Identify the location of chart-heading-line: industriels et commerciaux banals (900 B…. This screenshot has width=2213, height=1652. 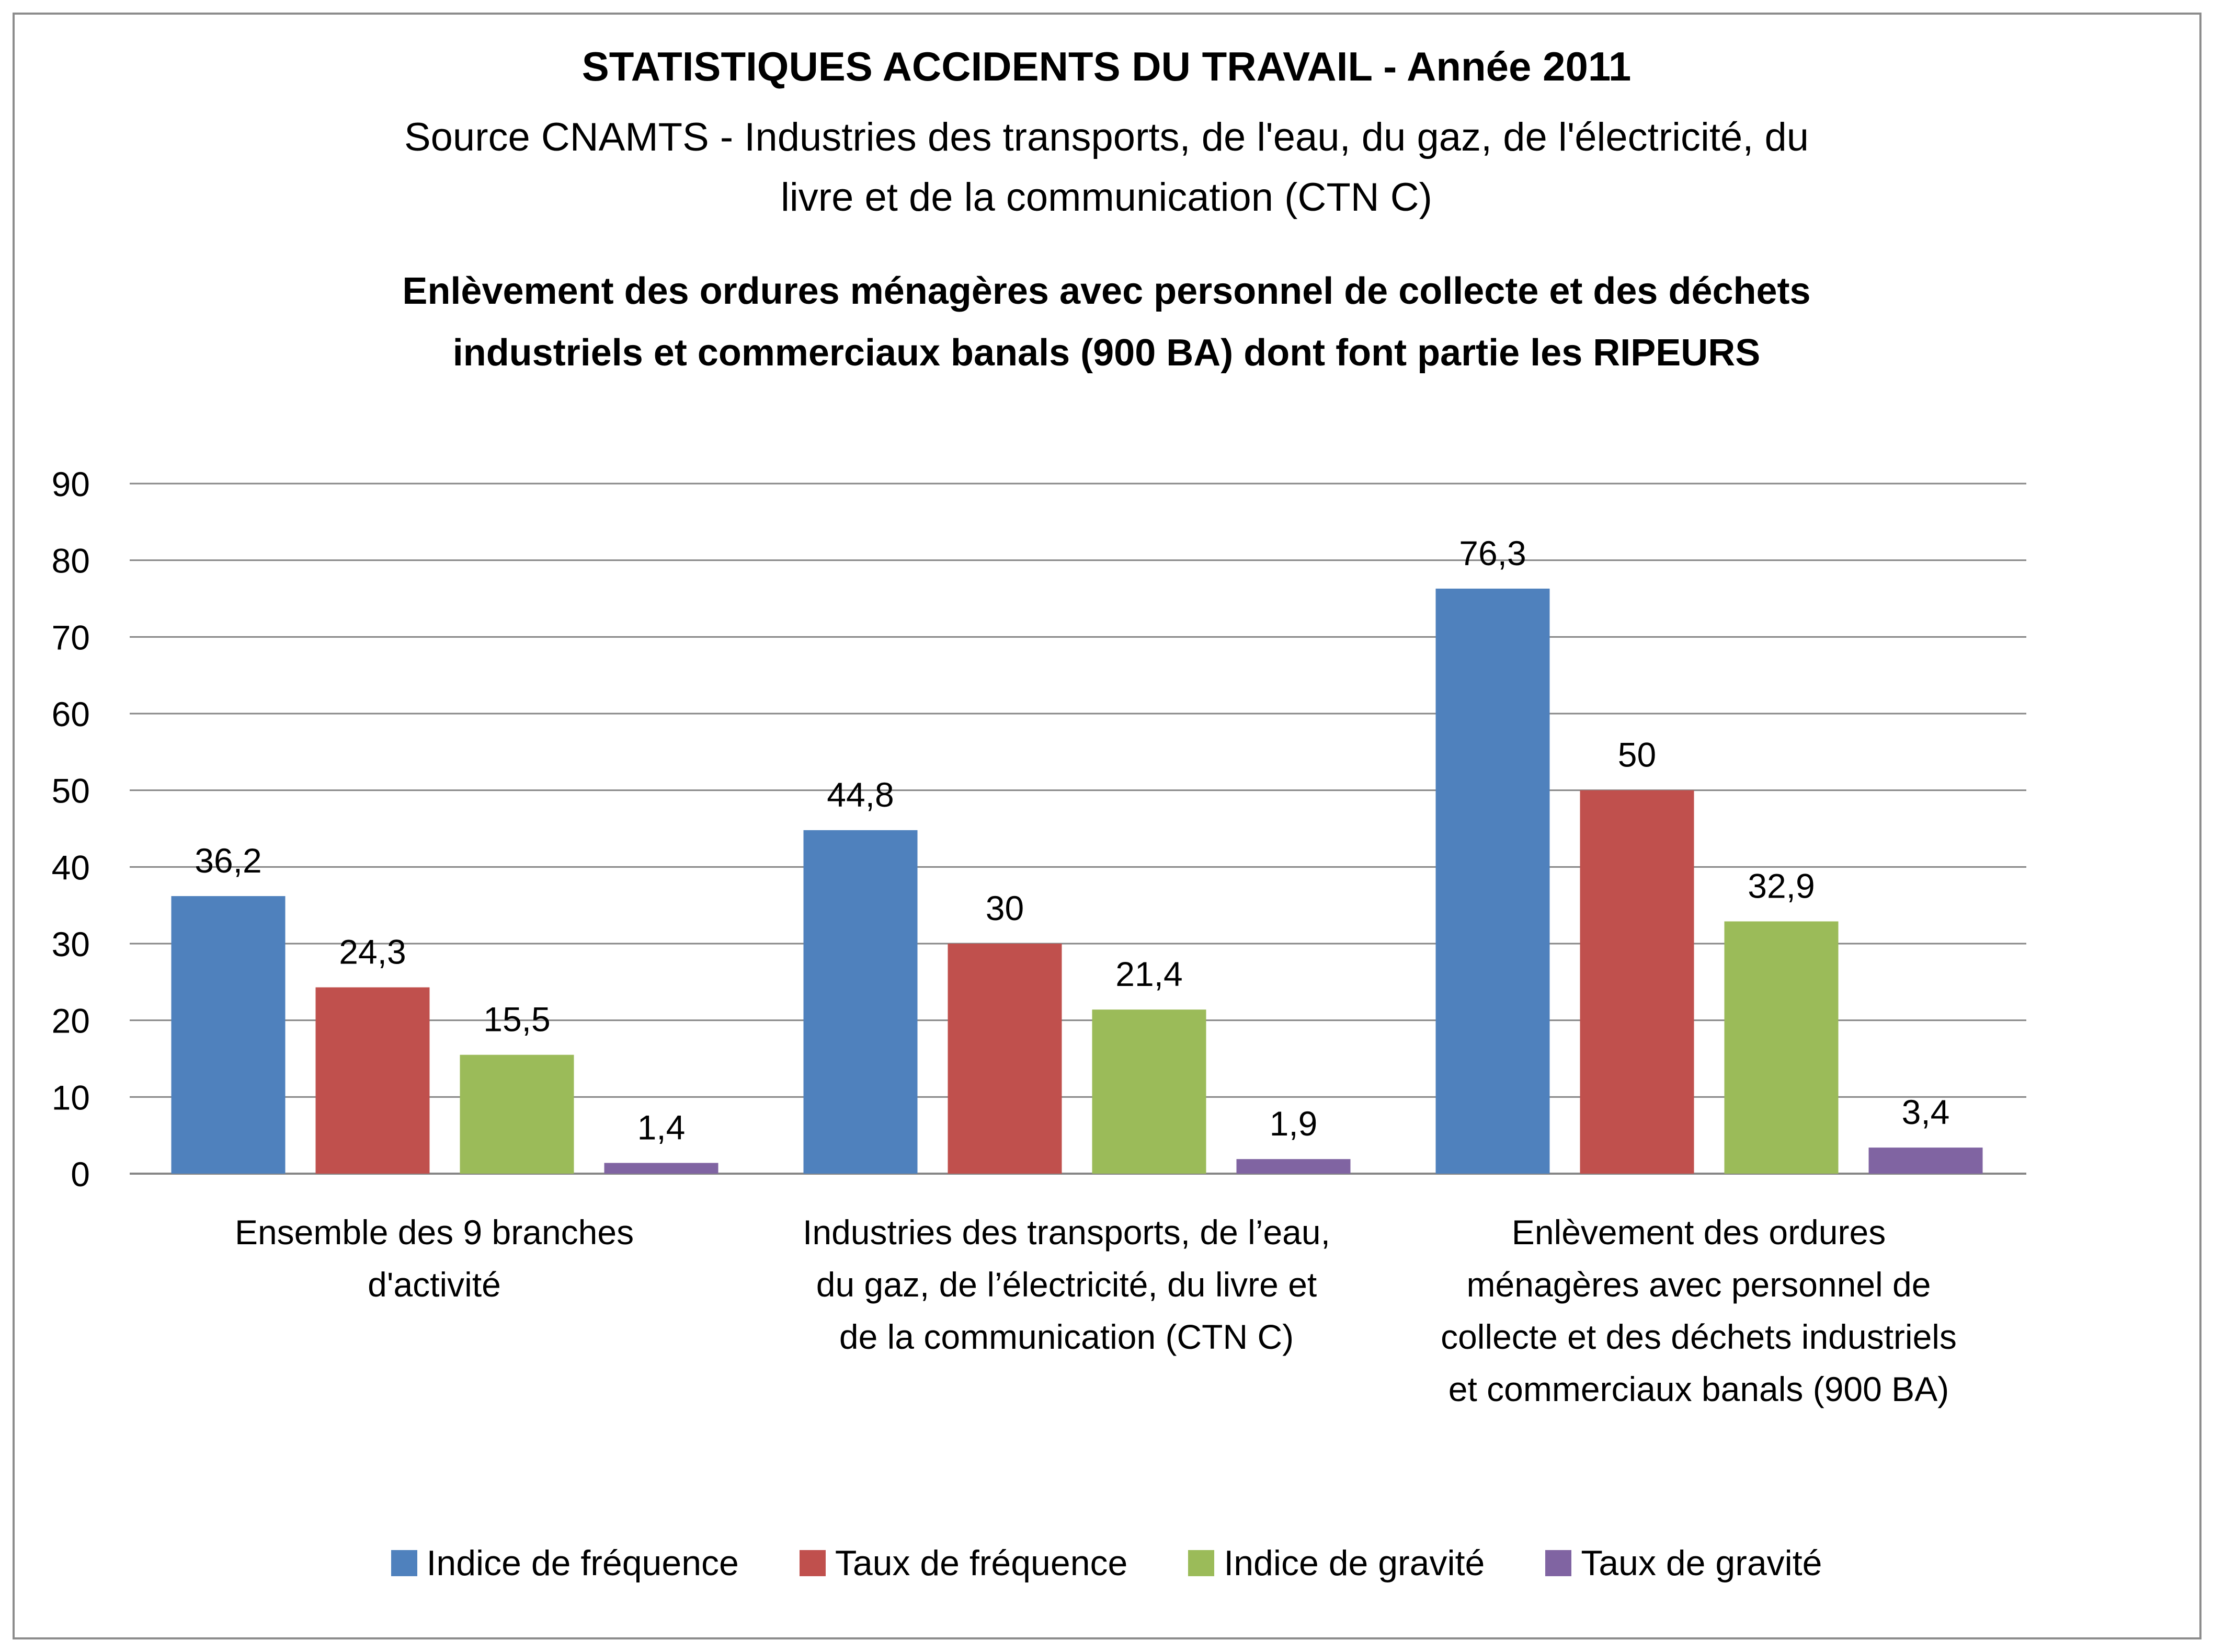
(1106, 353).